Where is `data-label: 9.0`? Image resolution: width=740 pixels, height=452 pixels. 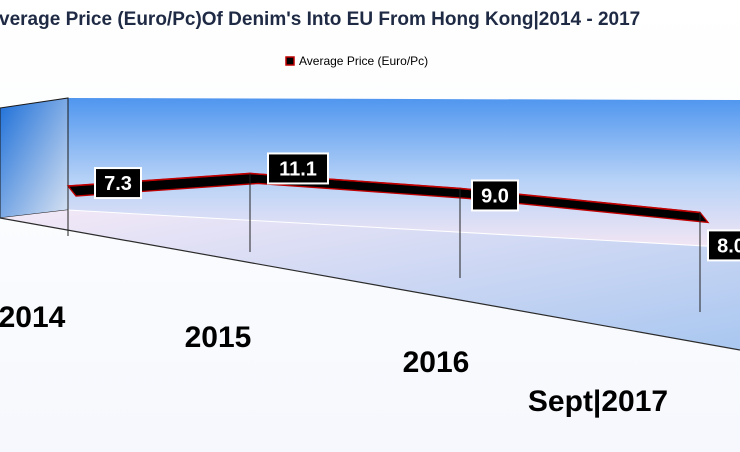 data-label: 9.0 is located at coordinates (495, 195).